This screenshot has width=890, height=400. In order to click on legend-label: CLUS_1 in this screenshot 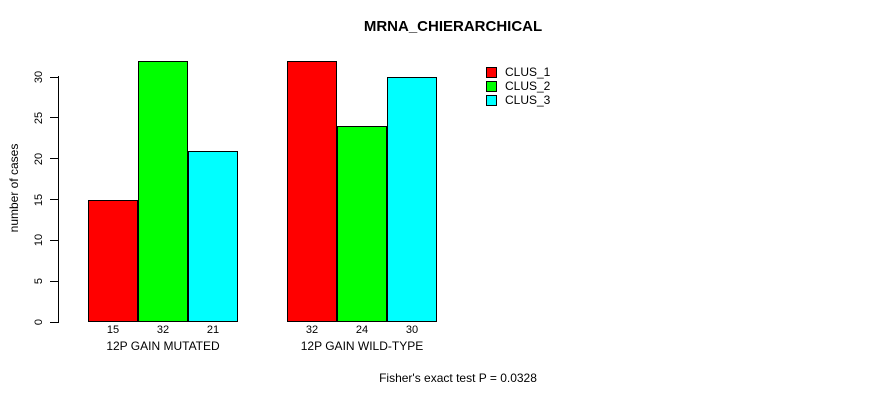, I will do `click(528, 72)`.